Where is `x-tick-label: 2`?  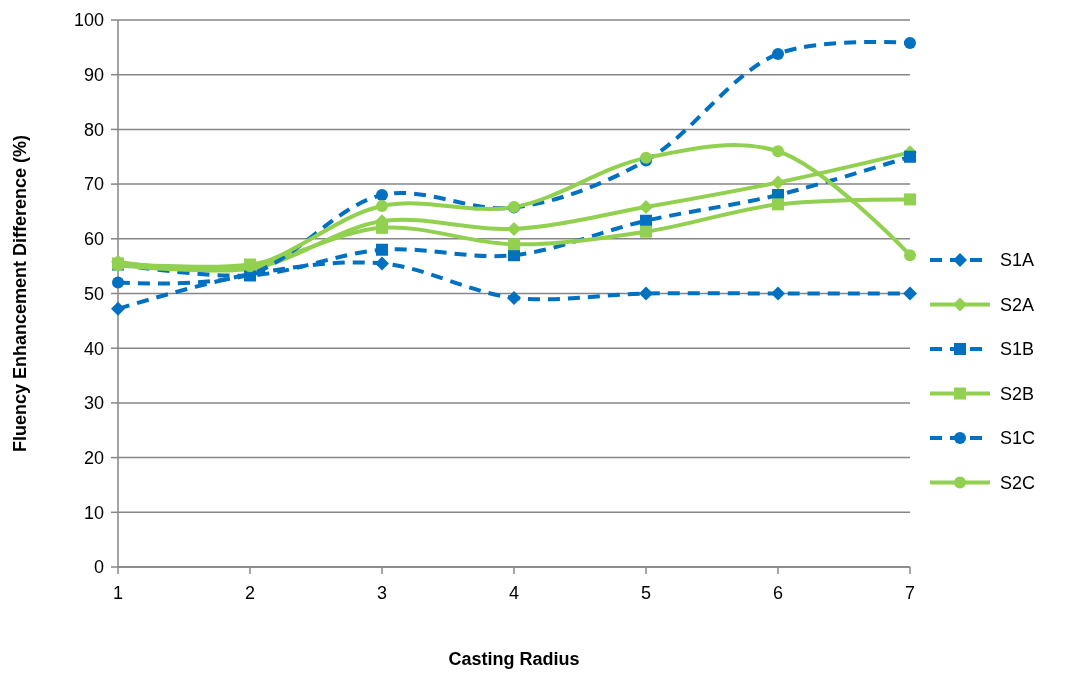
x-tick-label: 2 is located at coordinates (250, 593).